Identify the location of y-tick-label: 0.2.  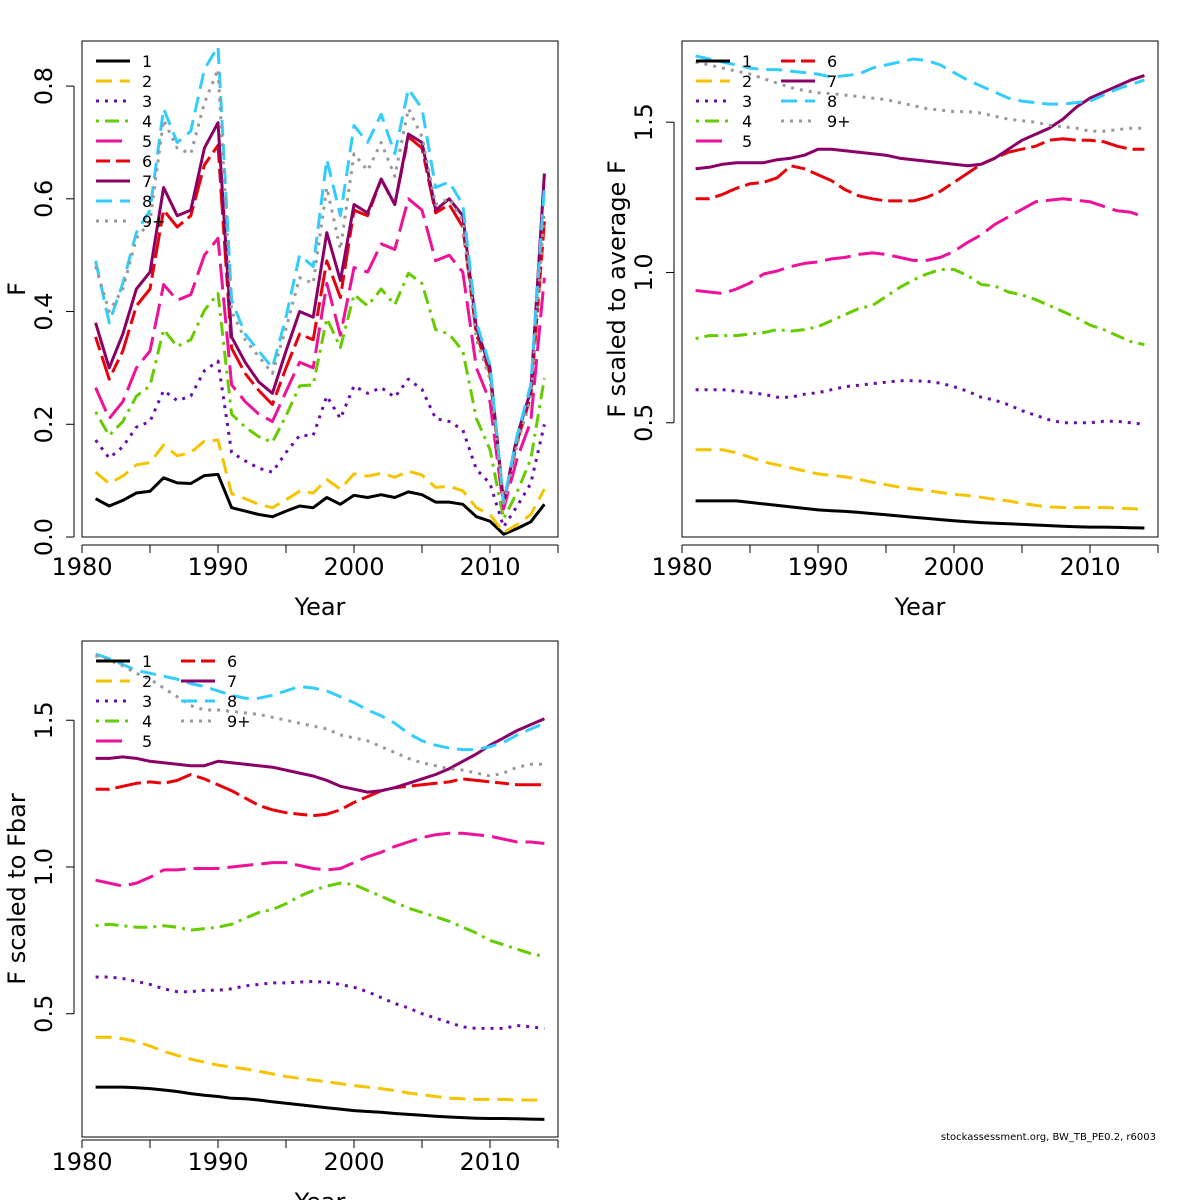
(44, 424).